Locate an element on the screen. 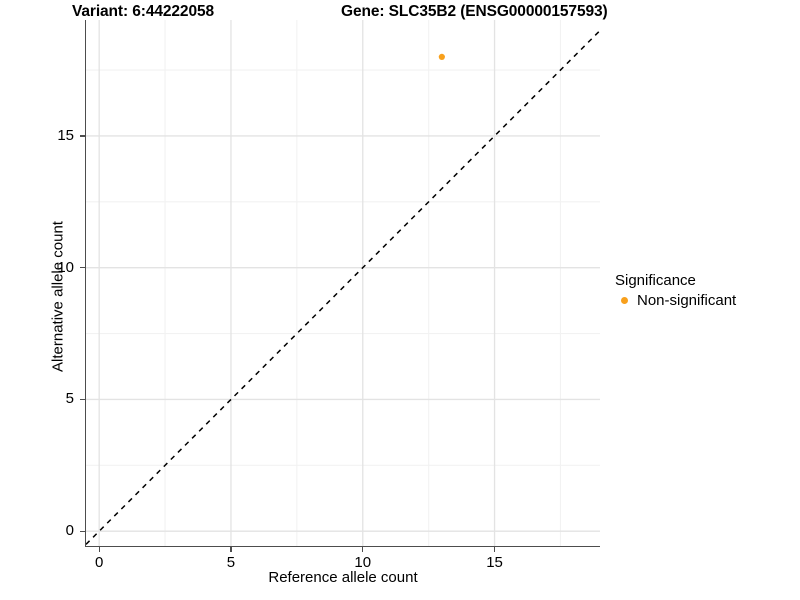 This screenshot has height=600, width=800. x-tick-label: 10 is located at coordinates (363, 562).